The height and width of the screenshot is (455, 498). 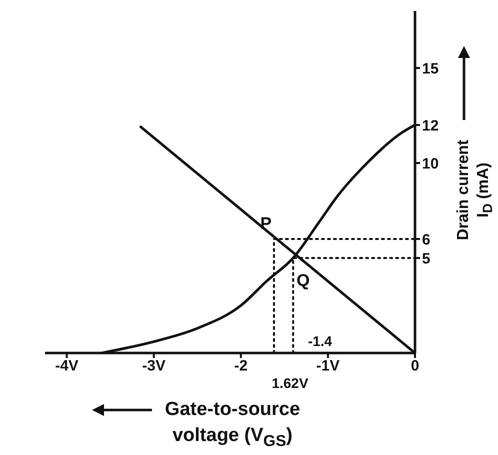 I want to click on x-tick-label: -2, so click(x=241, y=366).